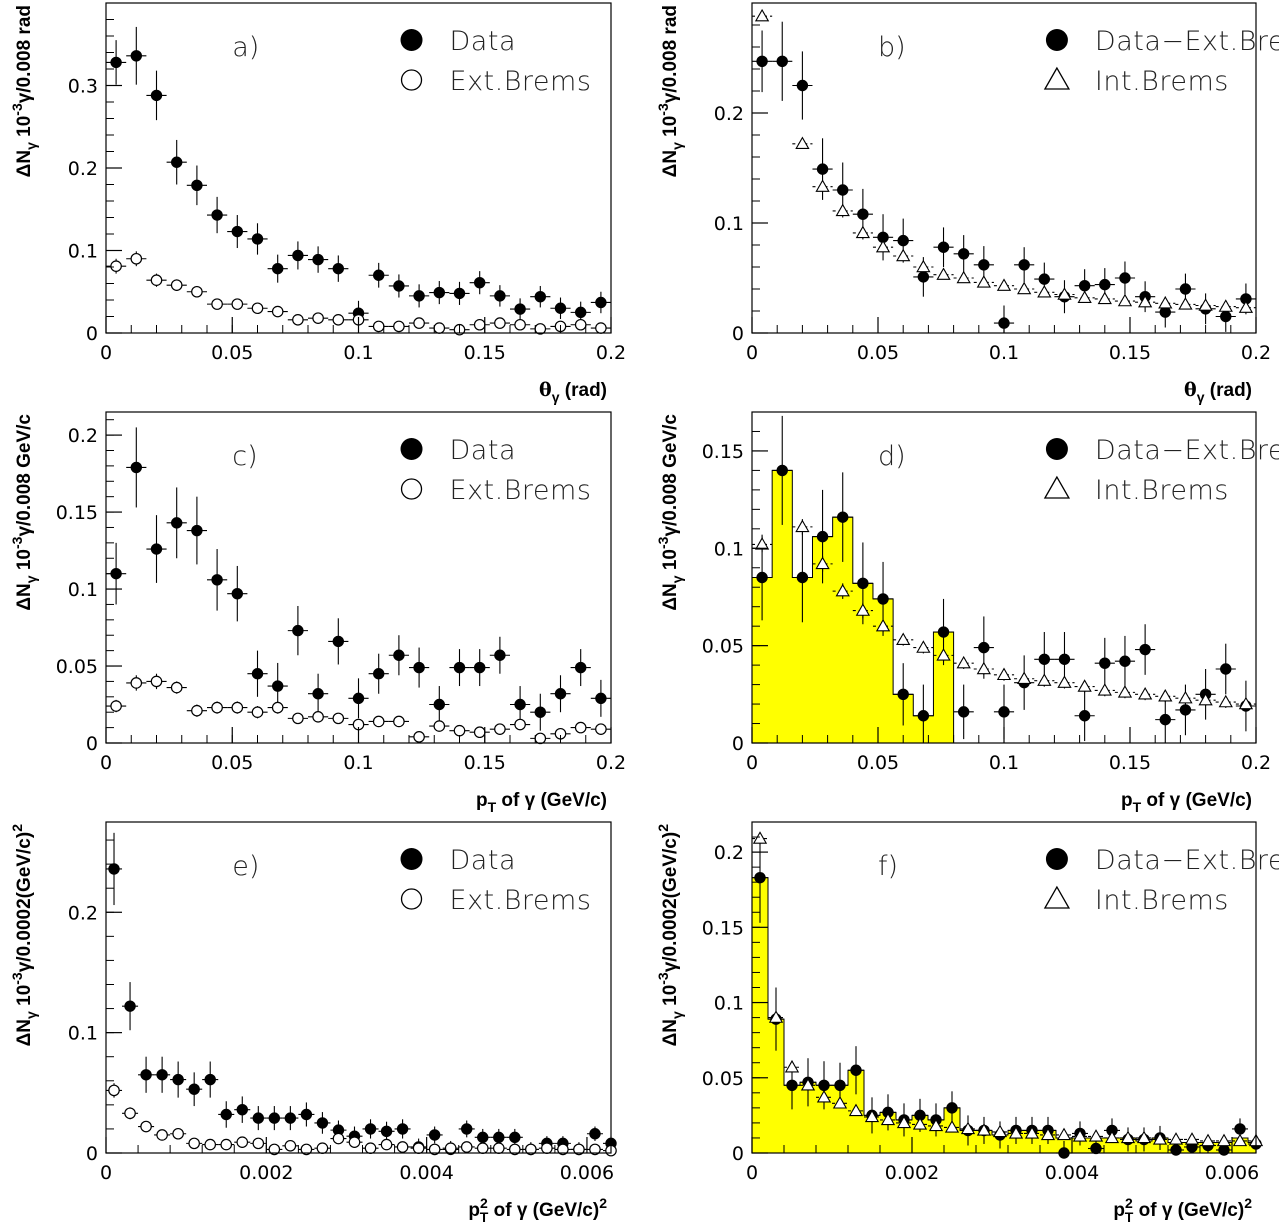  I want to click on x-tick-label: 0.05, so click(878, 763).